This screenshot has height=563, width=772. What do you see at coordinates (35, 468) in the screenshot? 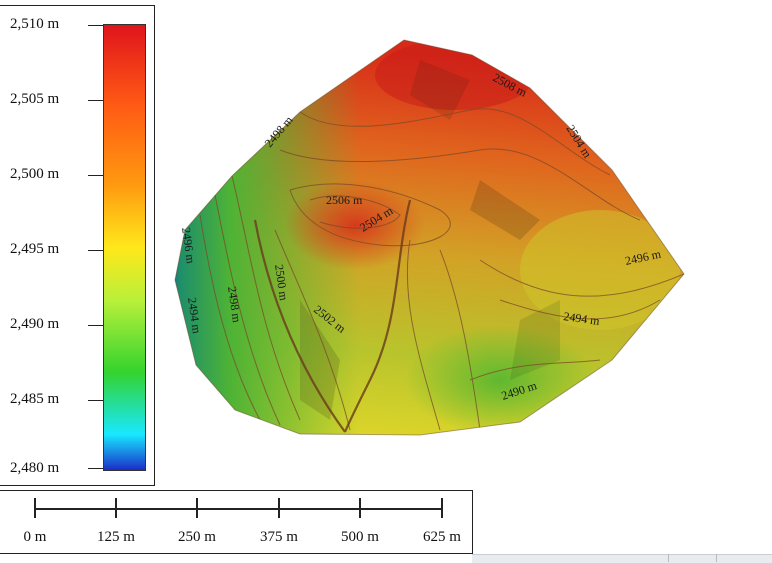
I see `legend-label: 2,480 m` at bounding box center [35, 468].